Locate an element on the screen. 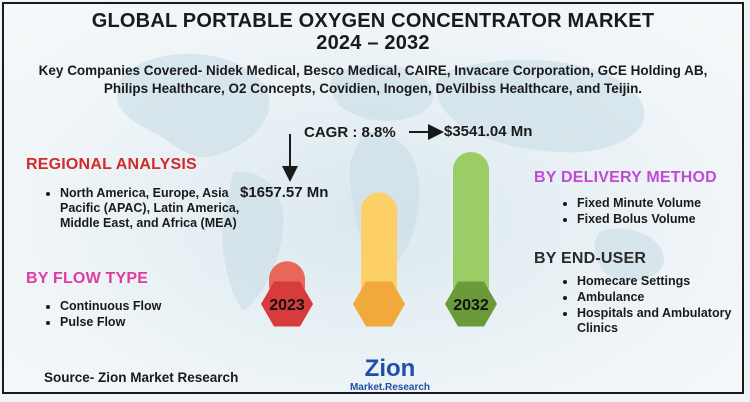  delivery-method-title: BY DELIVERY METHOD is located at coordinates (625, 177).